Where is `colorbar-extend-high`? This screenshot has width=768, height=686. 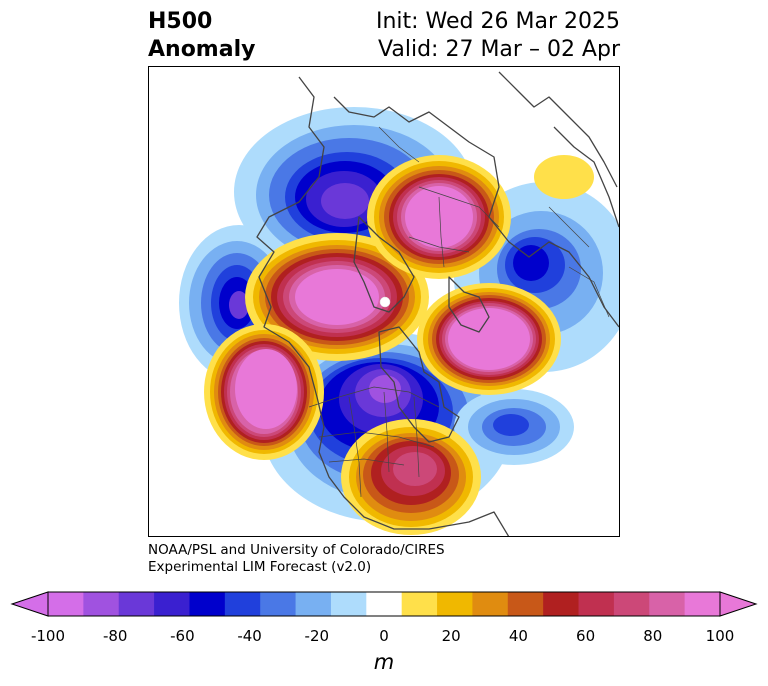 colorbar-extend-high is located at coordinates (738, 604).